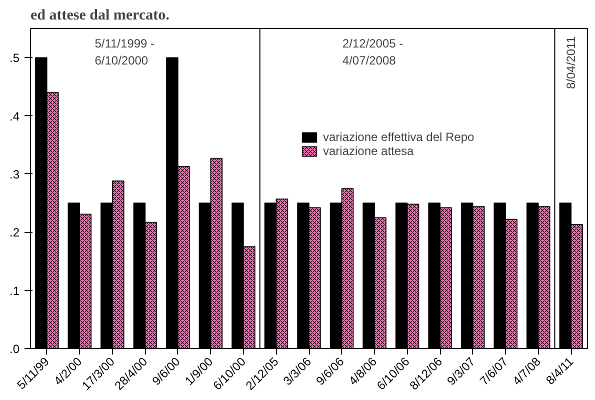  What do you see at coordinates (100, 16) in the screenshot?
I see `chart-title: ed attese dal mercato.` at bounding box center [100, 16].